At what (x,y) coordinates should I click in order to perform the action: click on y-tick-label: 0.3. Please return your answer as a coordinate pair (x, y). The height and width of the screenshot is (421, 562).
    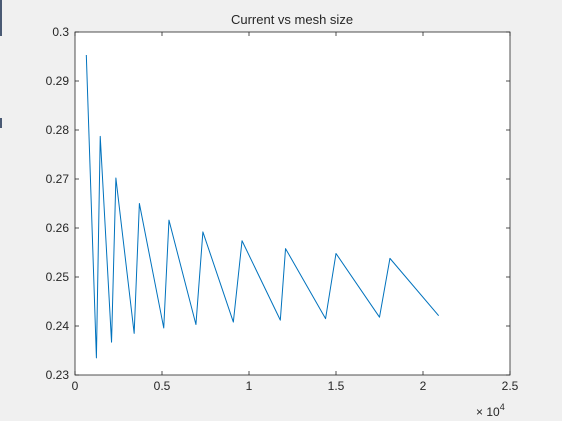
    Looking at the image, I should click on (60, 32).